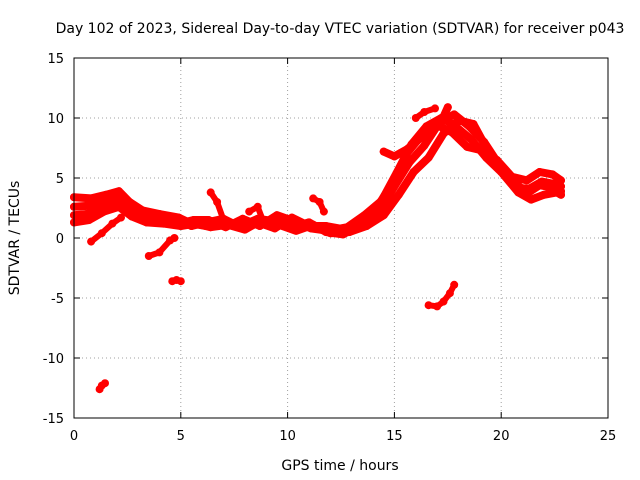  What do you see at coordinates (287, 436) in the screenshot?
I see `x-tick-label: 10` at bounding box center [287, 436].